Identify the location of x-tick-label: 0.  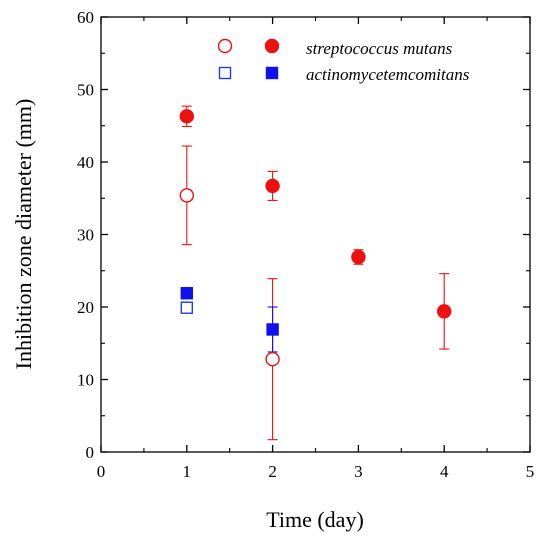
(101, 471).